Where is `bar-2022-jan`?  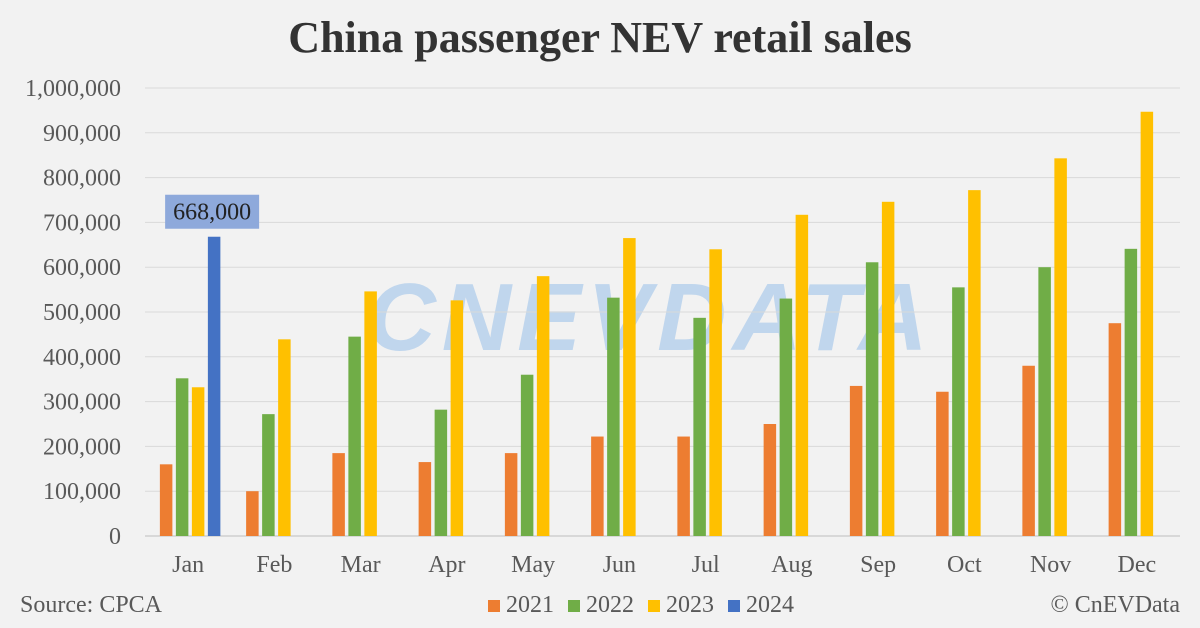 bar-2022-jan is located at coordinates (182, 457).